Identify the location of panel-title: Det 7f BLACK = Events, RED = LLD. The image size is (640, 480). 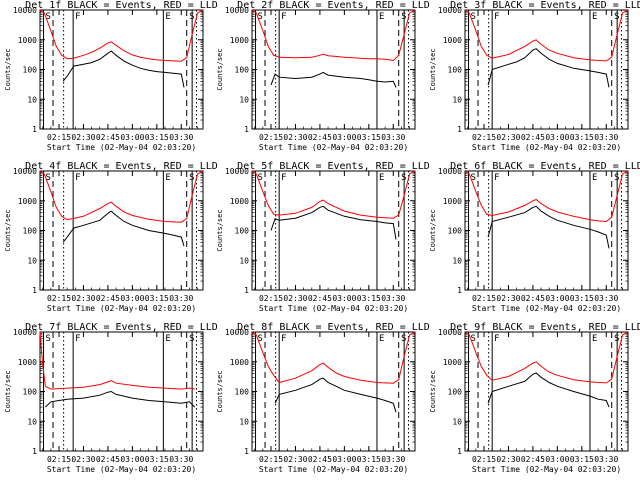
(121, 327).